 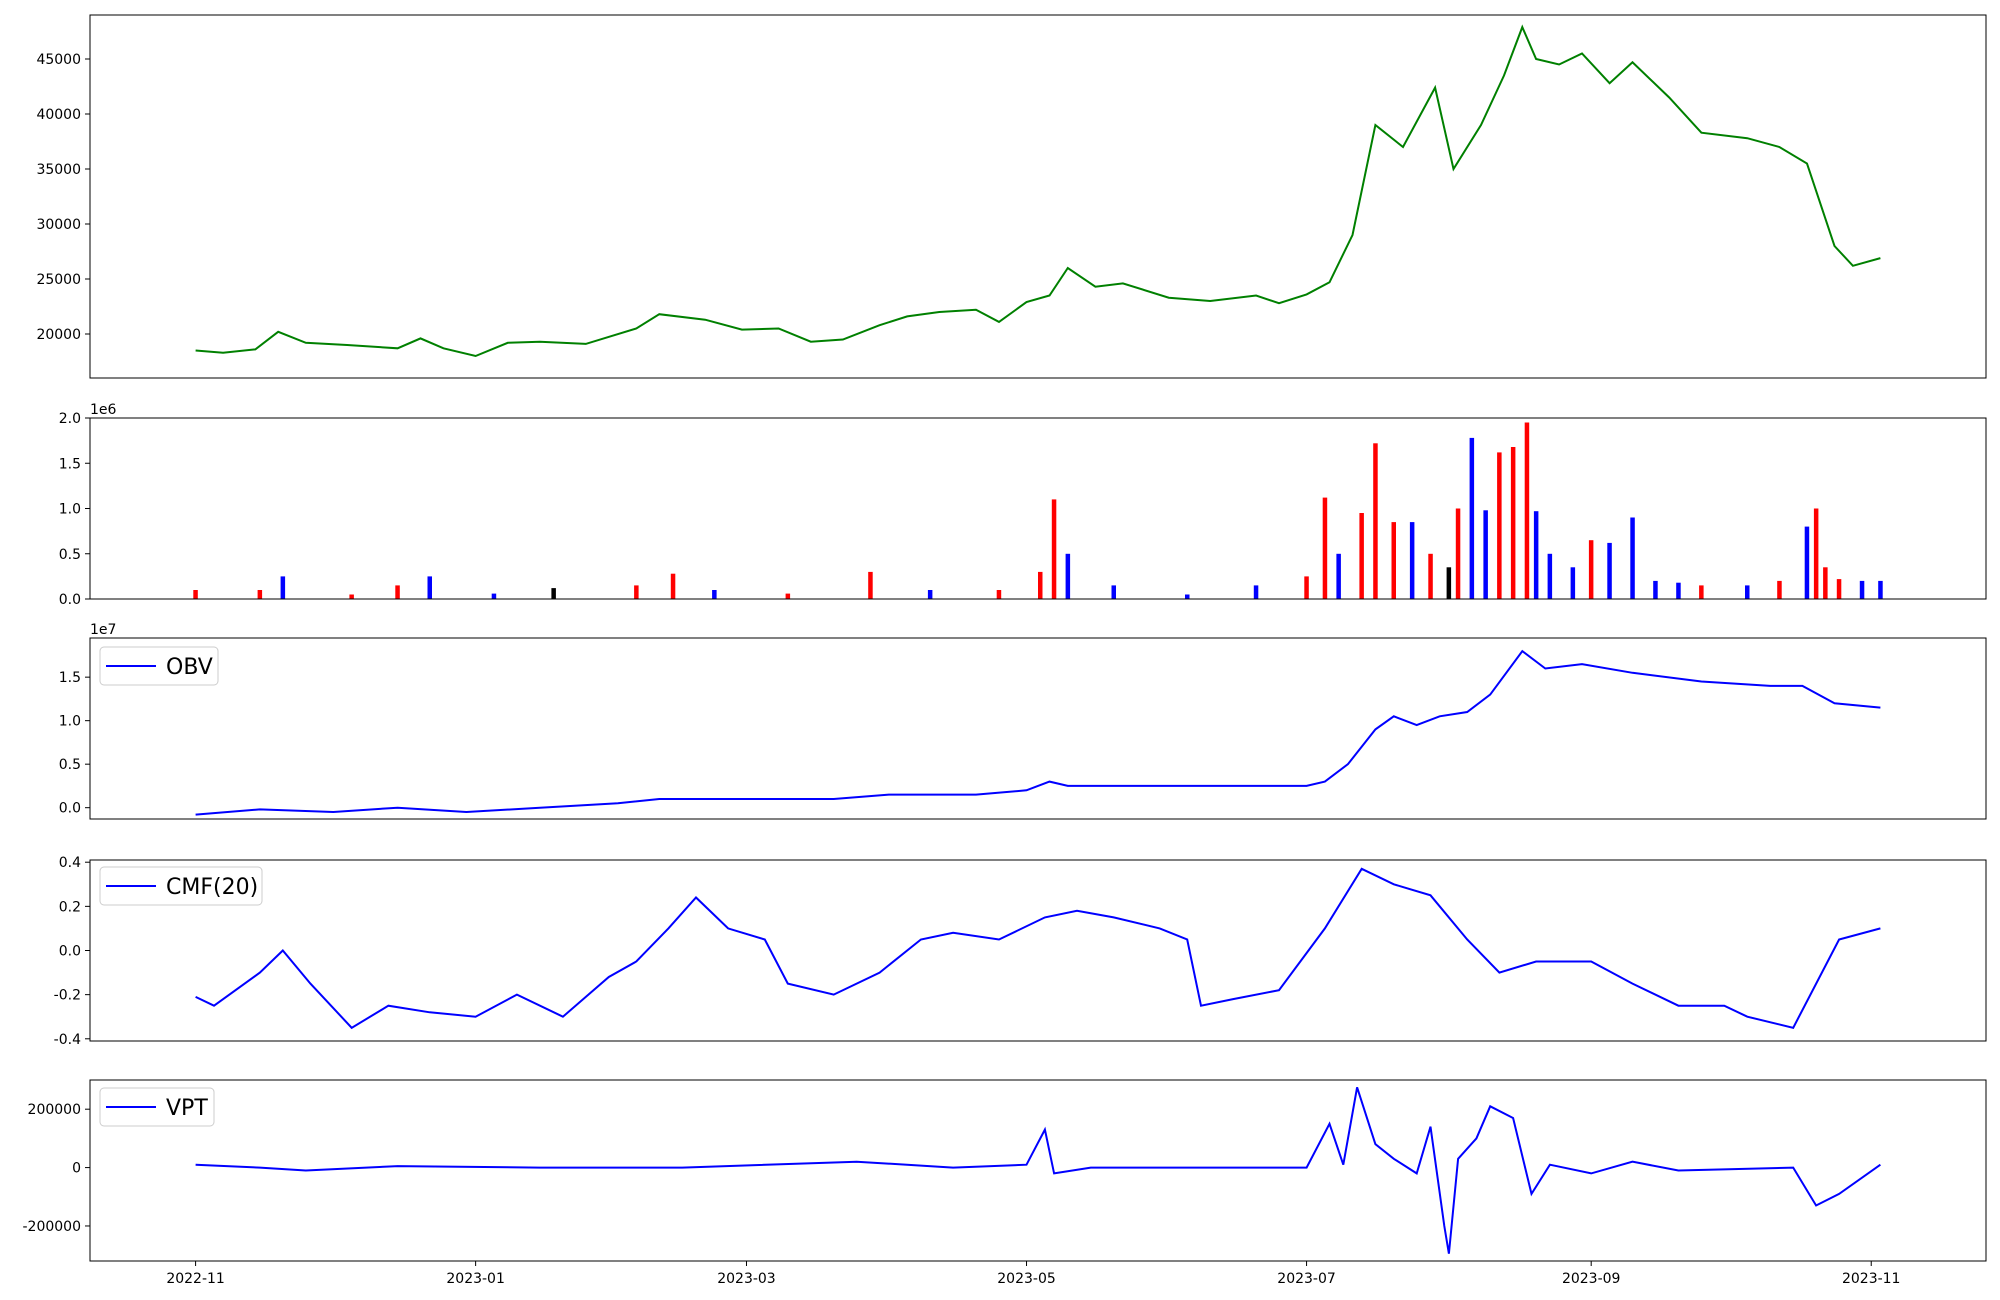 What do you see at coordinates (70, 419) in the screenshot?
I see `volume-y-tick-label: 2.0` at bounding box center [70, 419].